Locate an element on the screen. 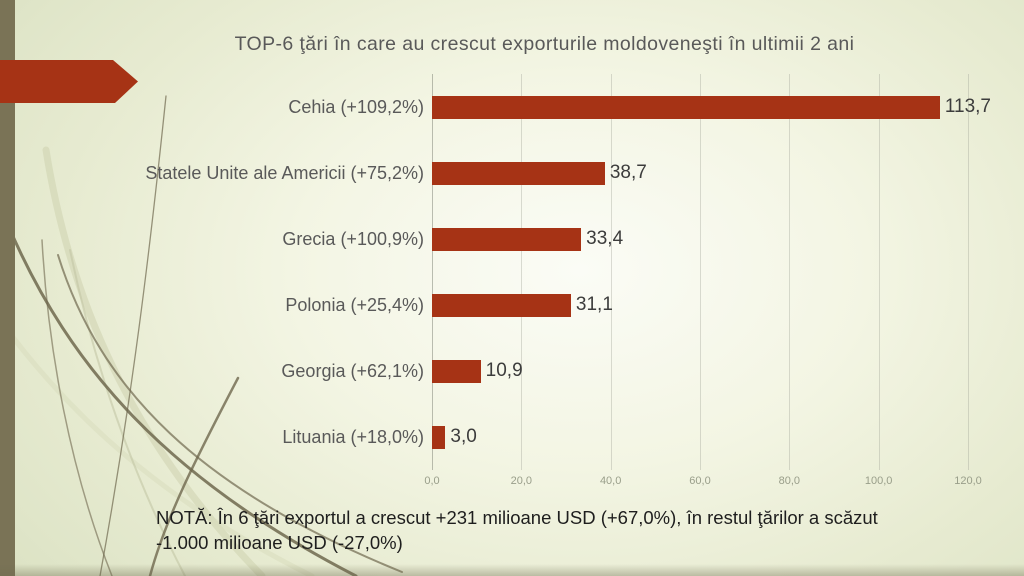 The image size is (1024, 576). bar-track: 31,1 is located at coordinates (728, 305).